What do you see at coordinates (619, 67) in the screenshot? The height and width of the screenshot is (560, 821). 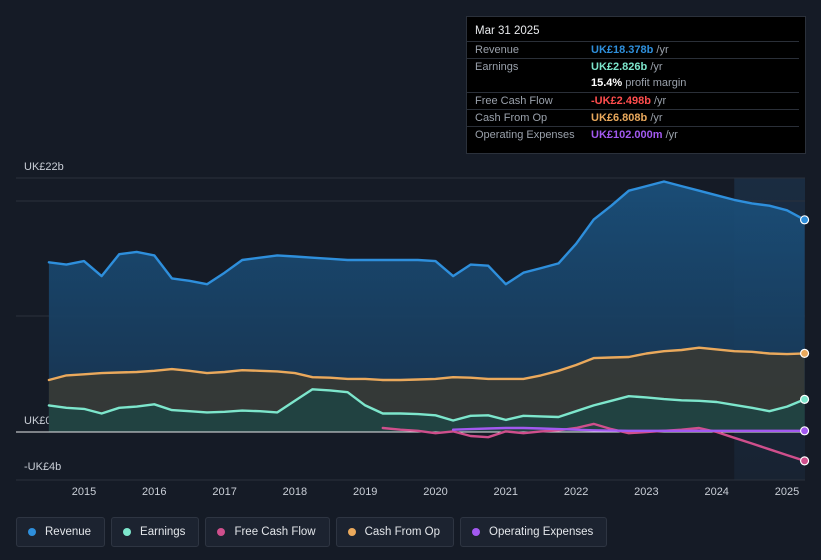 I see `tooltip-value-earnings: UK£2.826b` at bounding box center [619, 67].